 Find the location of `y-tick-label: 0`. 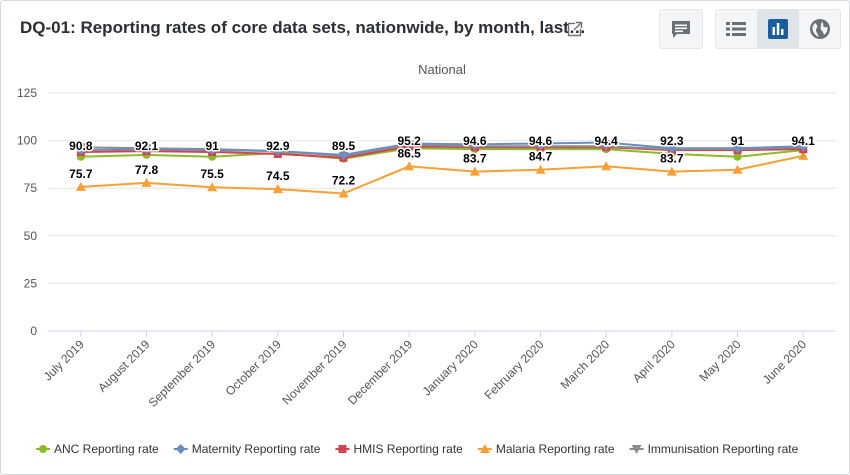

y-tick-label: 0 is located at coordinates (33, 331).